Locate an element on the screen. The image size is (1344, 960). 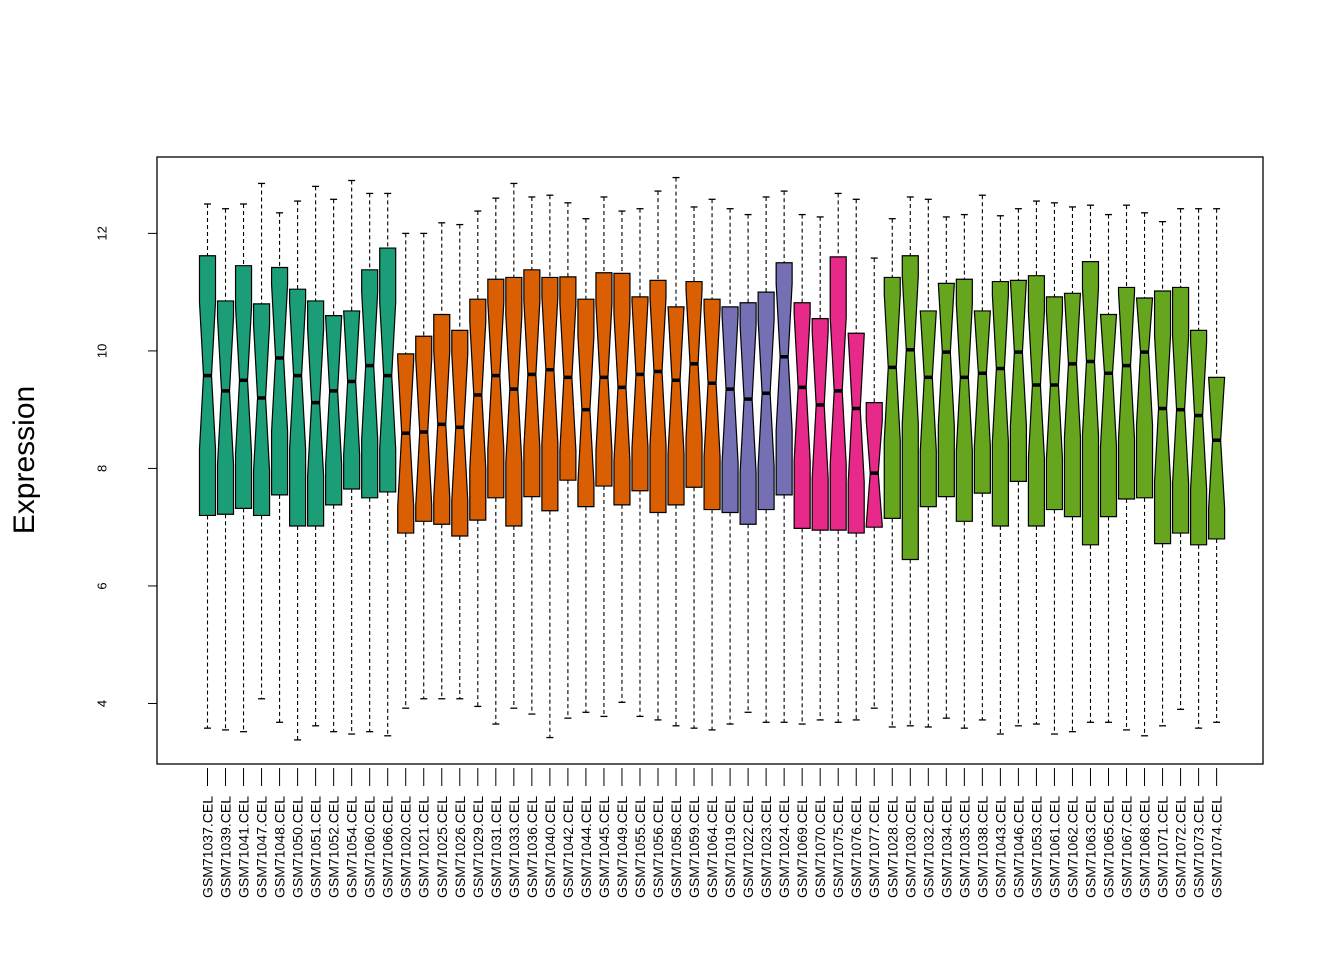
box-GSM71077.CEL is located at coordinates (874, 483).